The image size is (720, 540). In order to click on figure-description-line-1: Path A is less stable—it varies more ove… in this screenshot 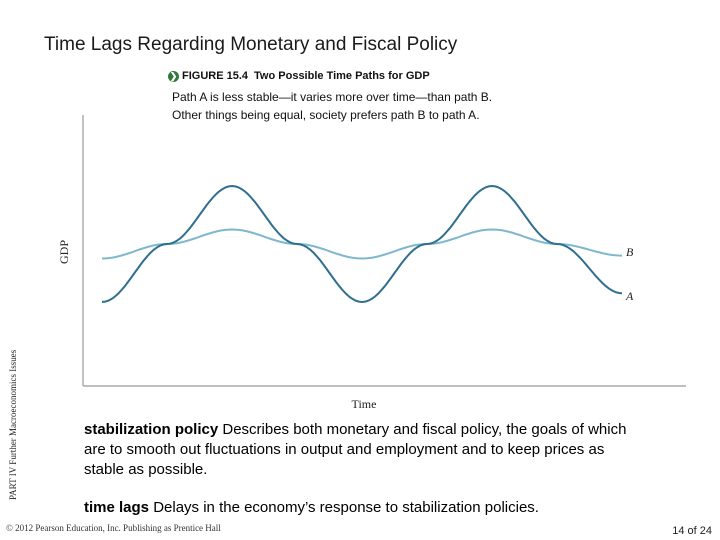, I will do `click(332, 97)`.